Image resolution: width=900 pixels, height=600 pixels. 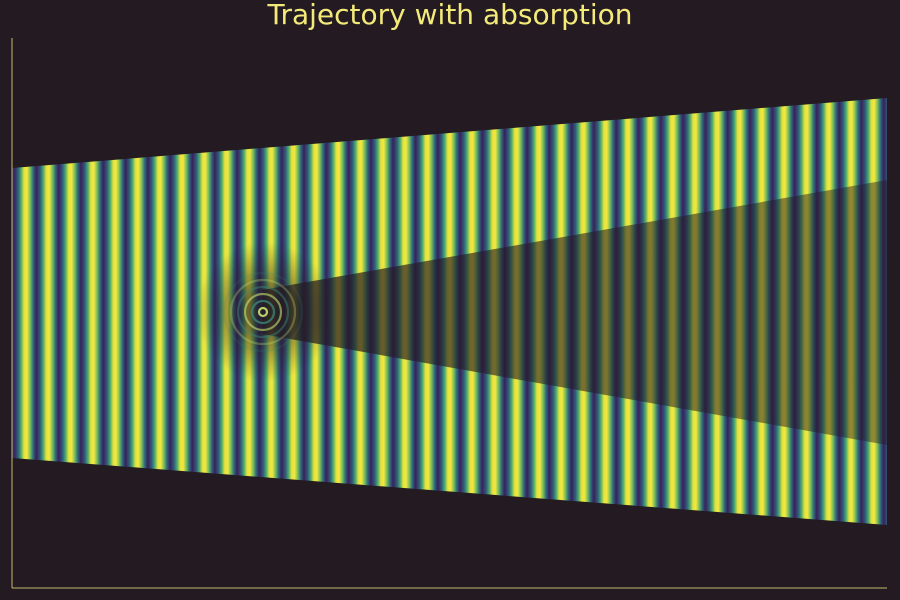 I want to click on scatterer-rings, so click(x=263, y=312).